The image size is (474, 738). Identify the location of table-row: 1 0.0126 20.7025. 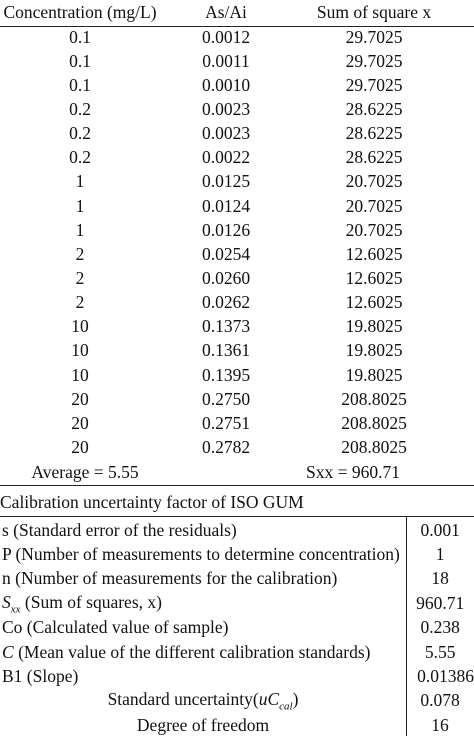
(237, 230).